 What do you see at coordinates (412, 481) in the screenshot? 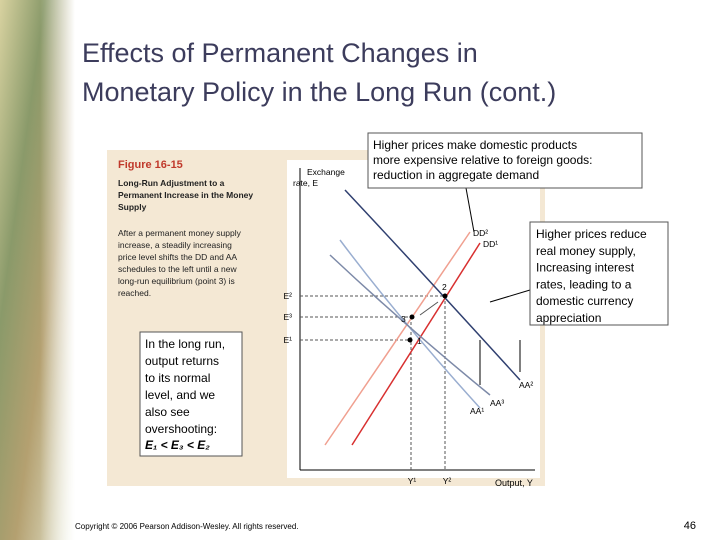
I see `y-label: Y¹` at bounding box center [412, 481].